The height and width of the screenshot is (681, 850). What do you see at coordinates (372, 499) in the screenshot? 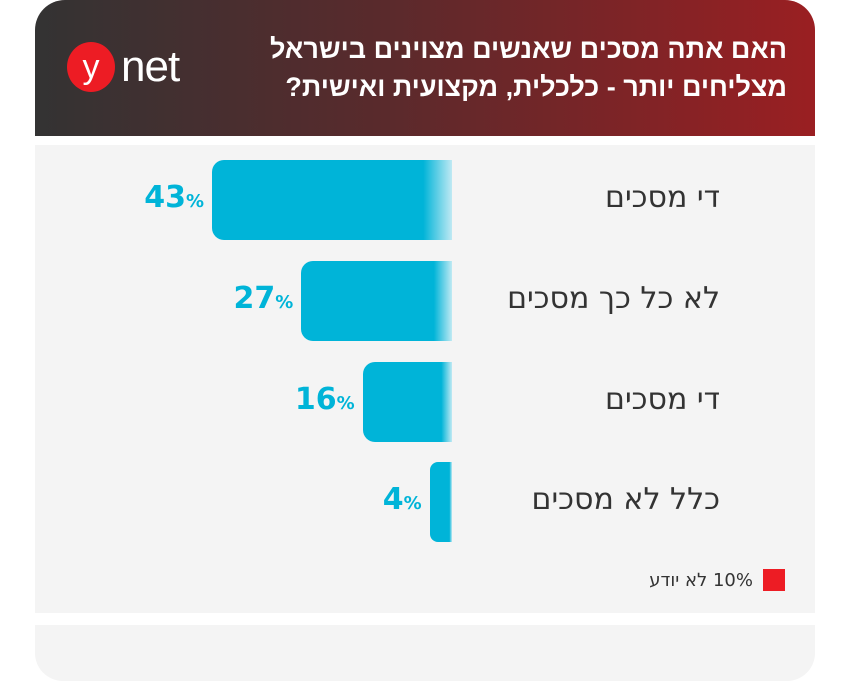
I see `value-label: 4%` at bounding box center [372, 499].